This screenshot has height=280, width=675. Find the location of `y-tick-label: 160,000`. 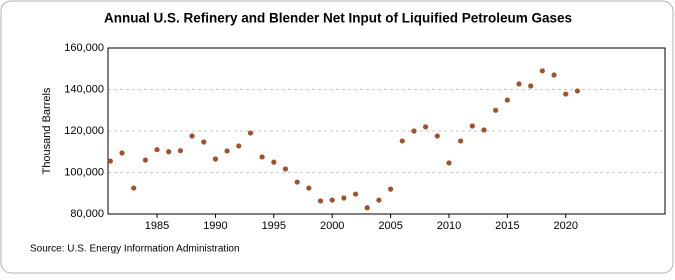

y-tick-label: 160,000 is located at coordinates (84, 48).